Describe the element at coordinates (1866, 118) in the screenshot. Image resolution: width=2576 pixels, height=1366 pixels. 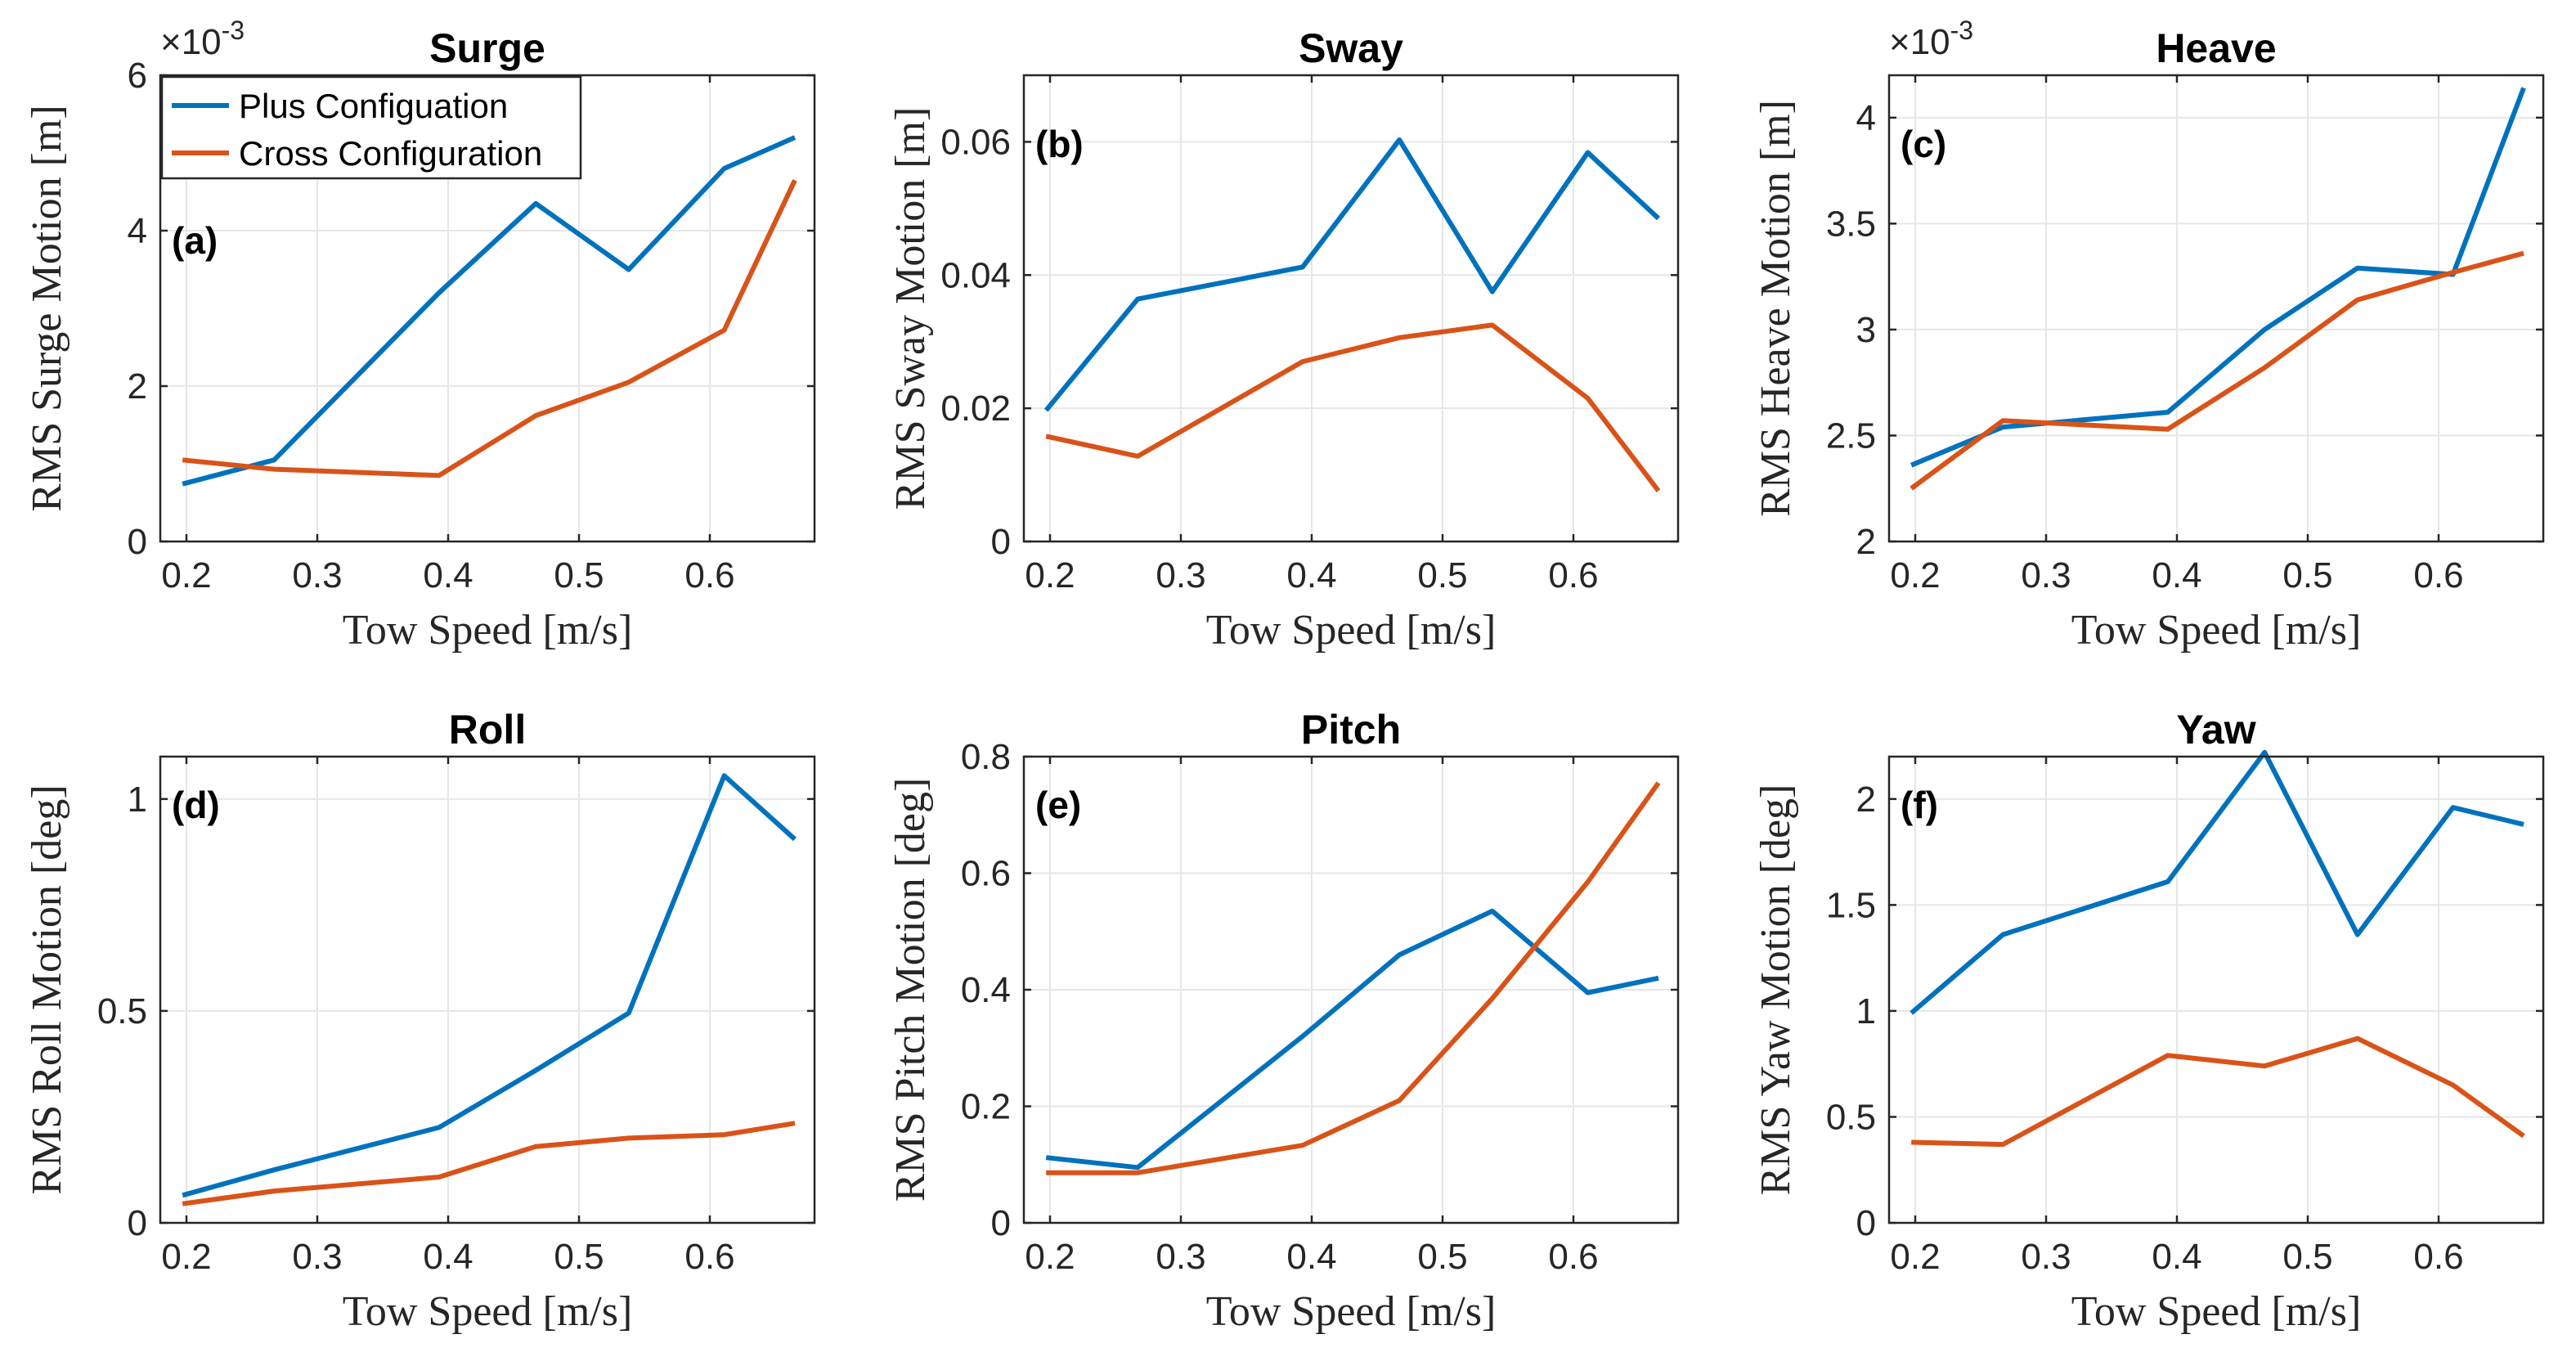
I see `y-tick-label: 4` at that location.